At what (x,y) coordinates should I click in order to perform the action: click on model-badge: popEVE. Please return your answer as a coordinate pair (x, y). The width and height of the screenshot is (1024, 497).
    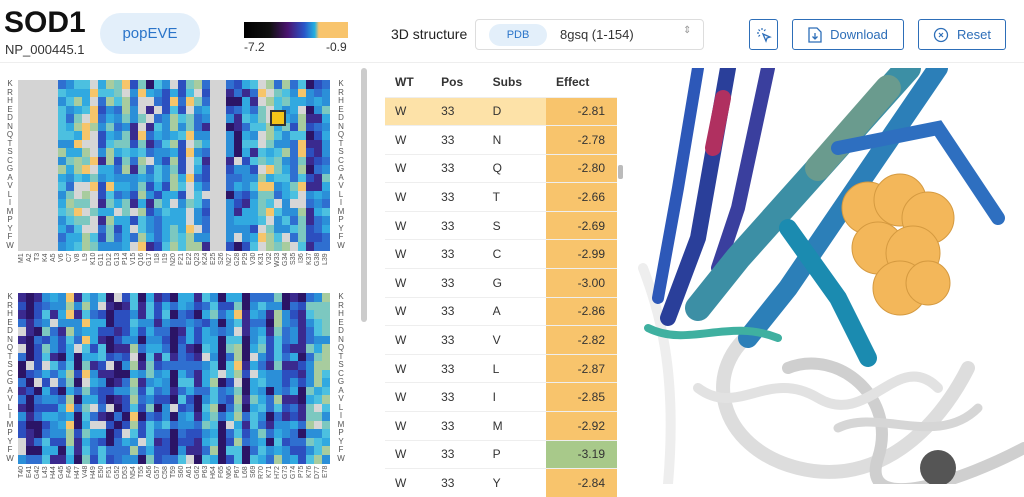
    Looking at the image, I should click on (150, 33).